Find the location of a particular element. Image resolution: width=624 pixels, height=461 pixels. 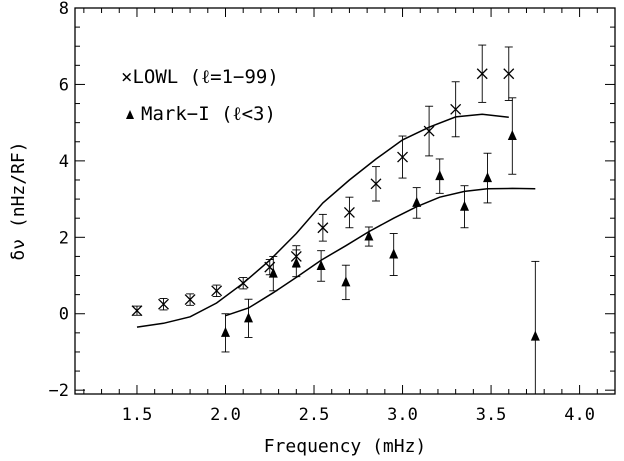

y-tick-label: 0 is located at coordinates (64, 315).